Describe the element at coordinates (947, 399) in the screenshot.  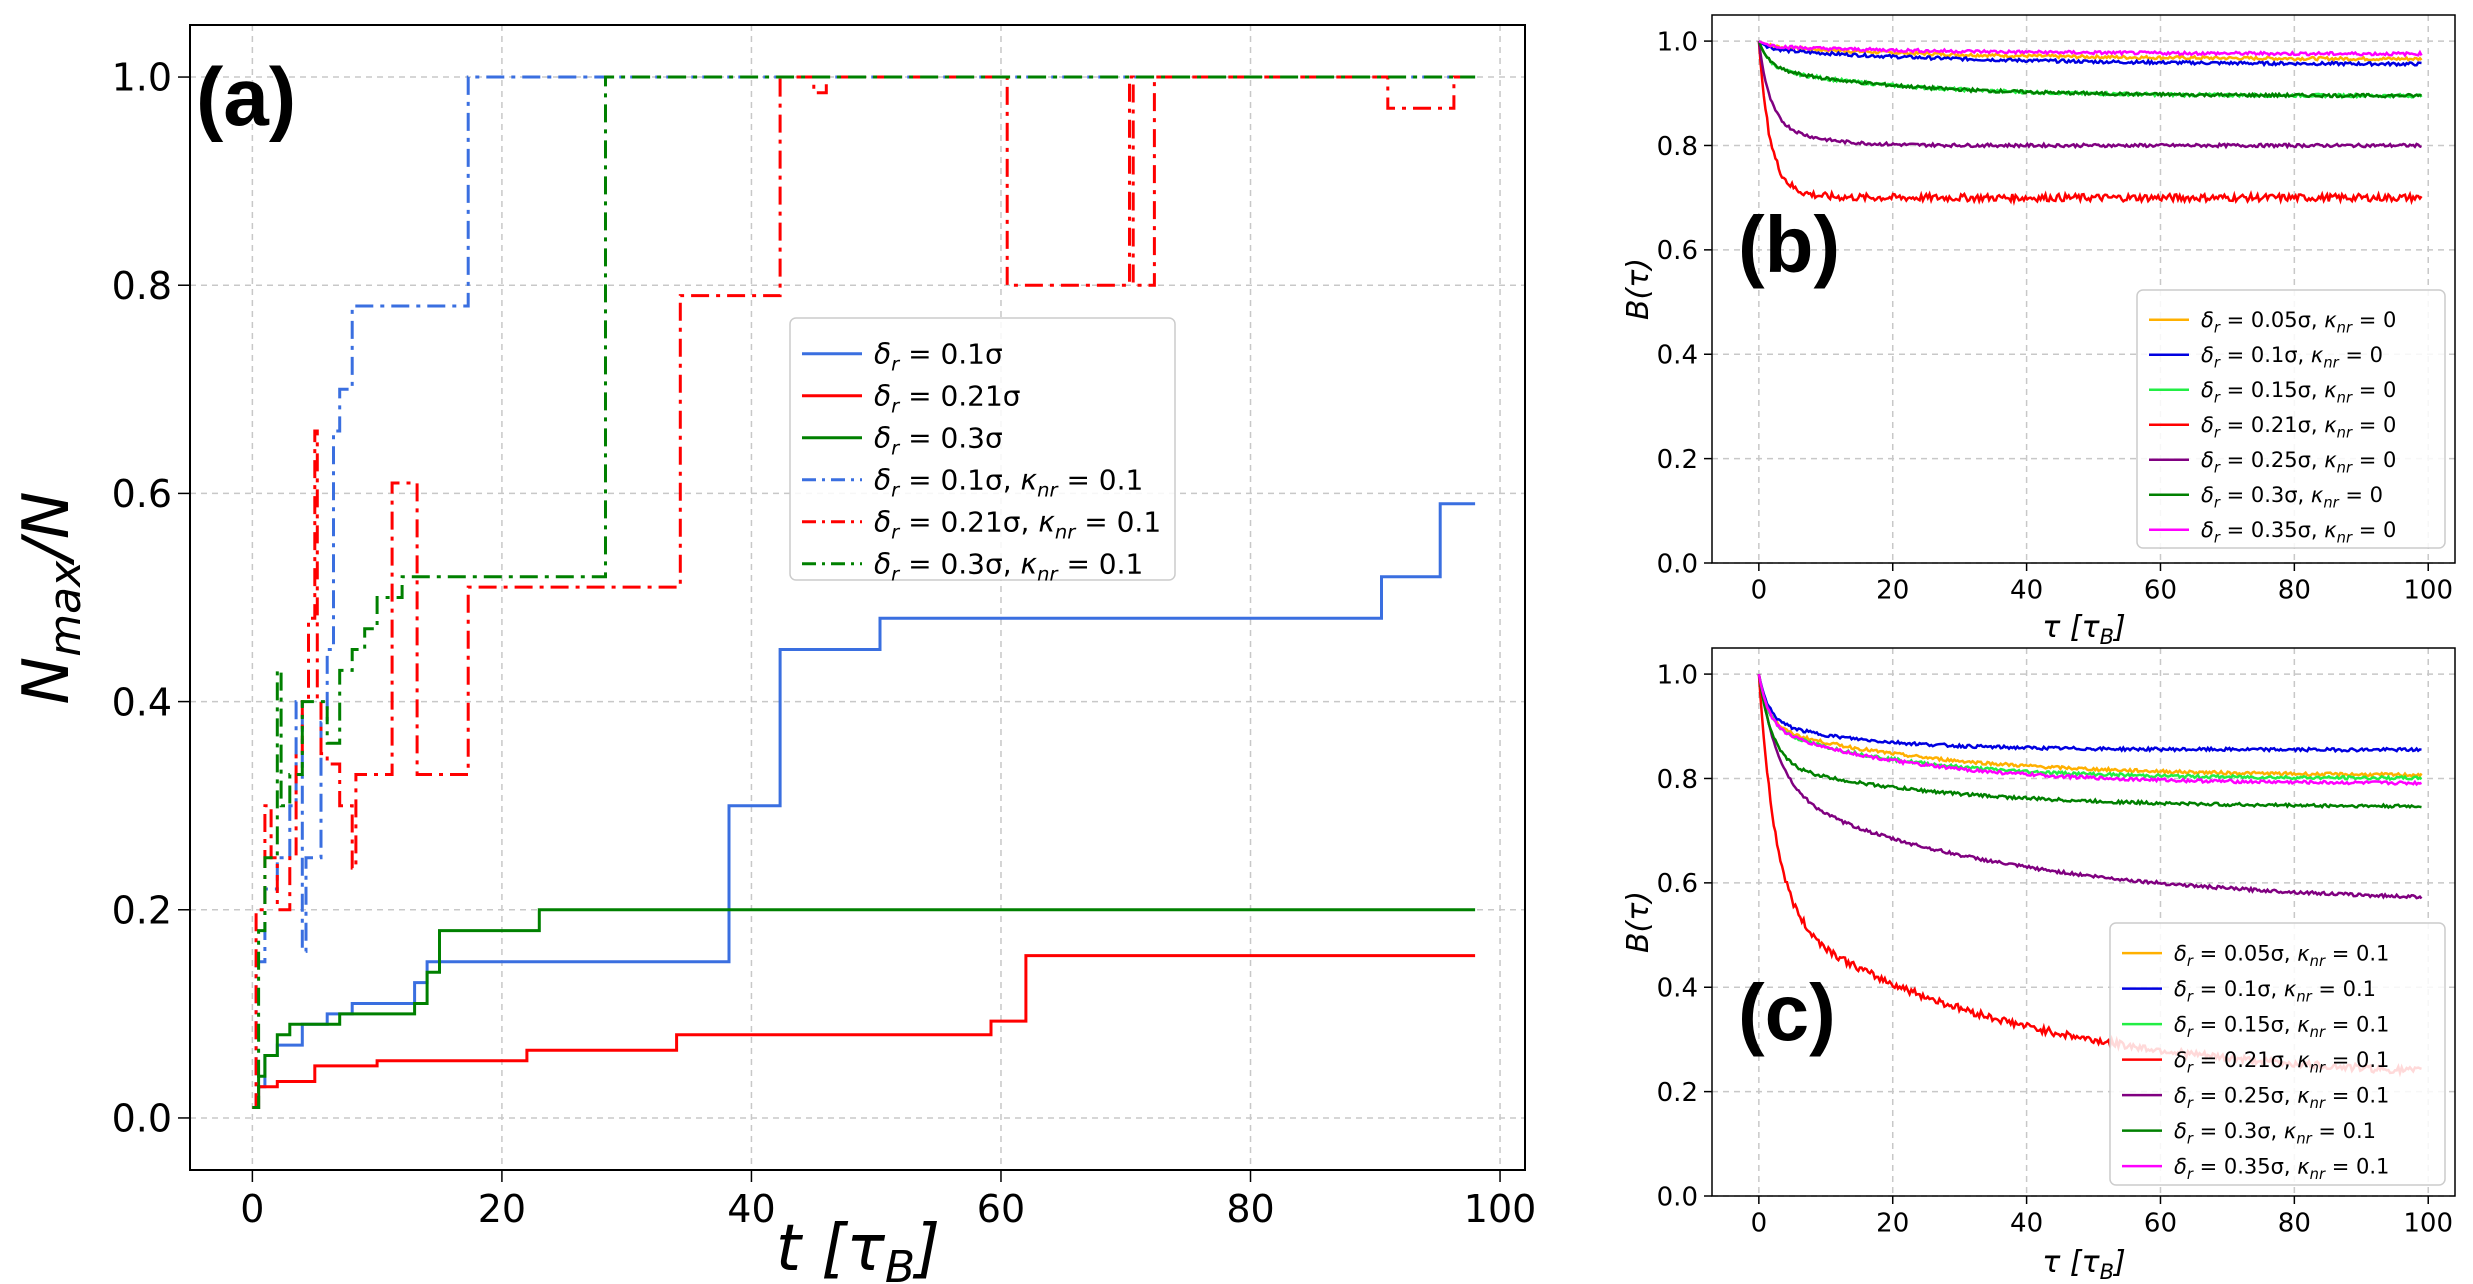
I see `legend-label: δr = 0.21σ` at that location.